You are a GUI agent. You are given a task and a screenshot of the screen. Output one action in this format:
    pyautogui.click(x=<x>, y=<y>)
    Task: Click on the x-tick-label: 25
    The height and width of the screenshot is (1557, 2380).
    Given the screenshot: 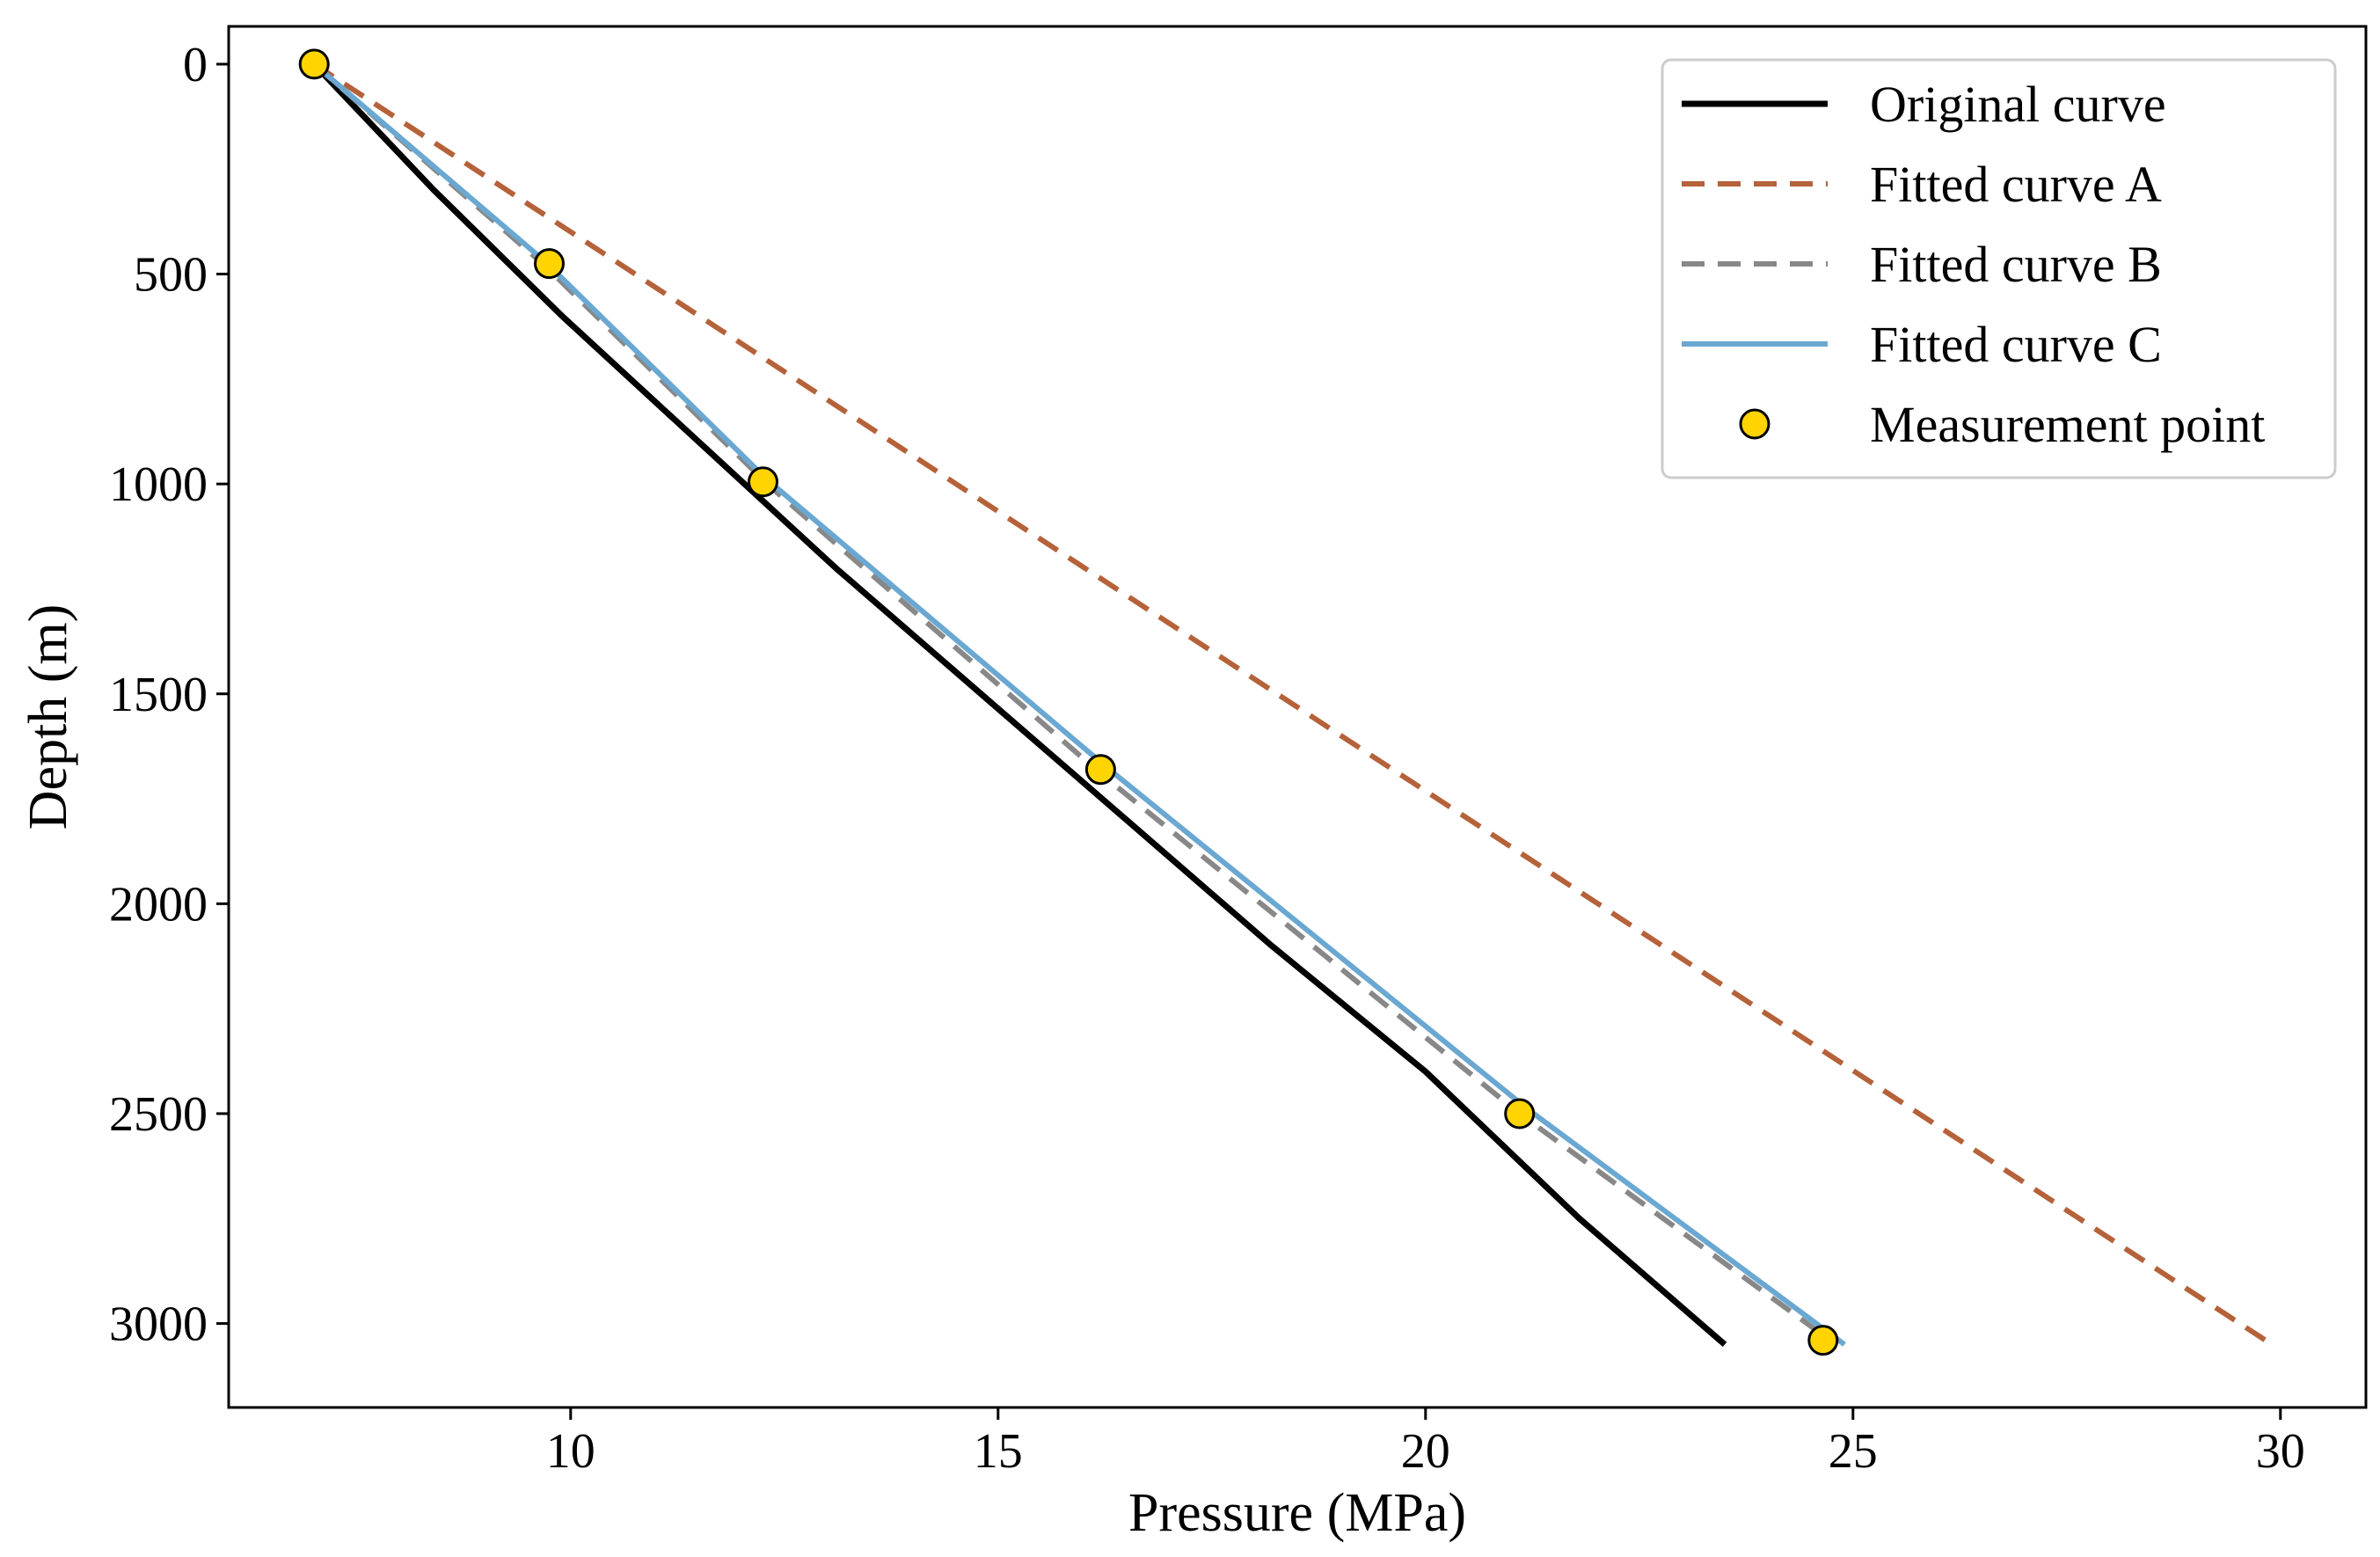 What is the action you would take?
    pyautogui.click(x=1853, y=1451)
    